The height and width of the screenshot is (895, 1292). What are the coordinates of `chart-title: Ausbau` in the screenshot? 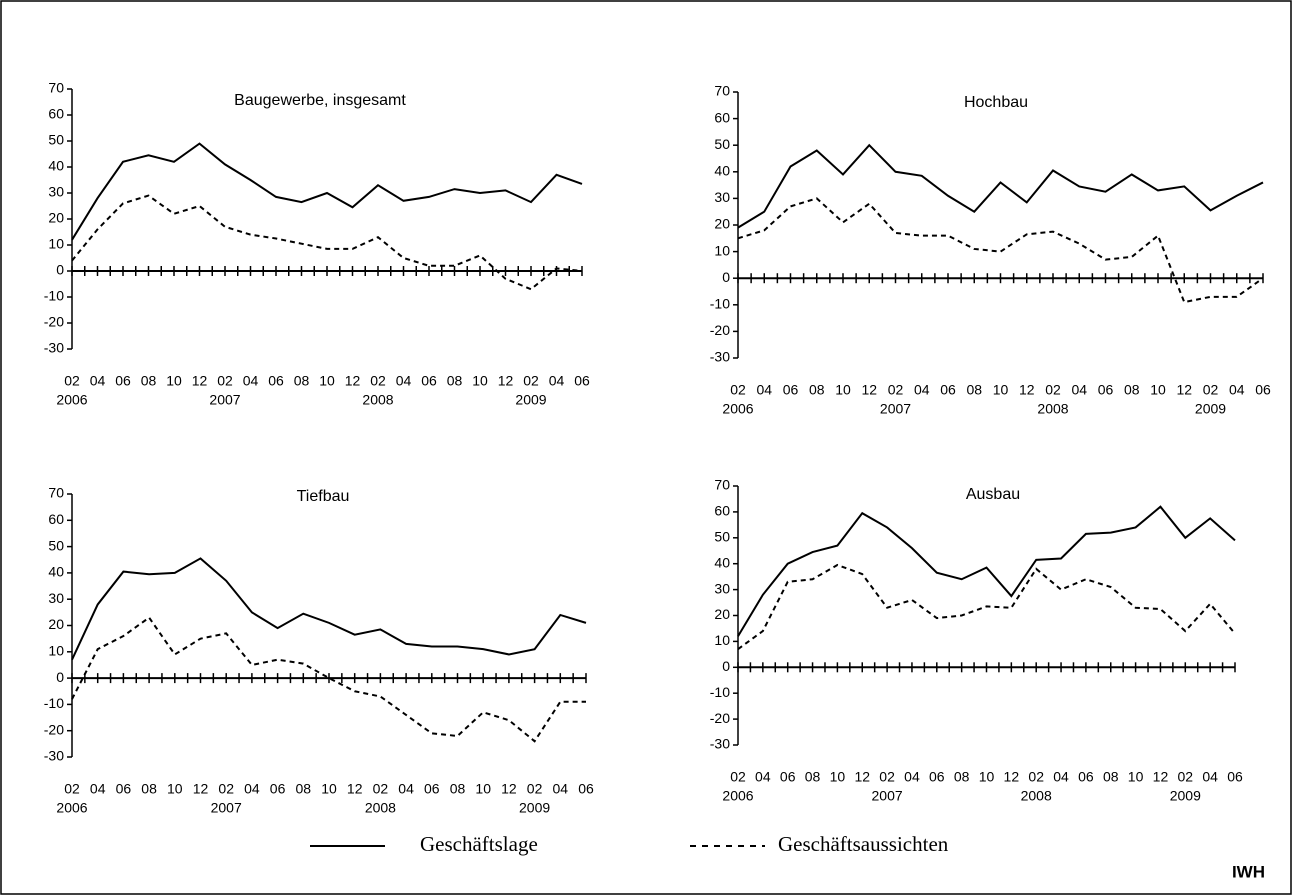 It's located at (993, 494).